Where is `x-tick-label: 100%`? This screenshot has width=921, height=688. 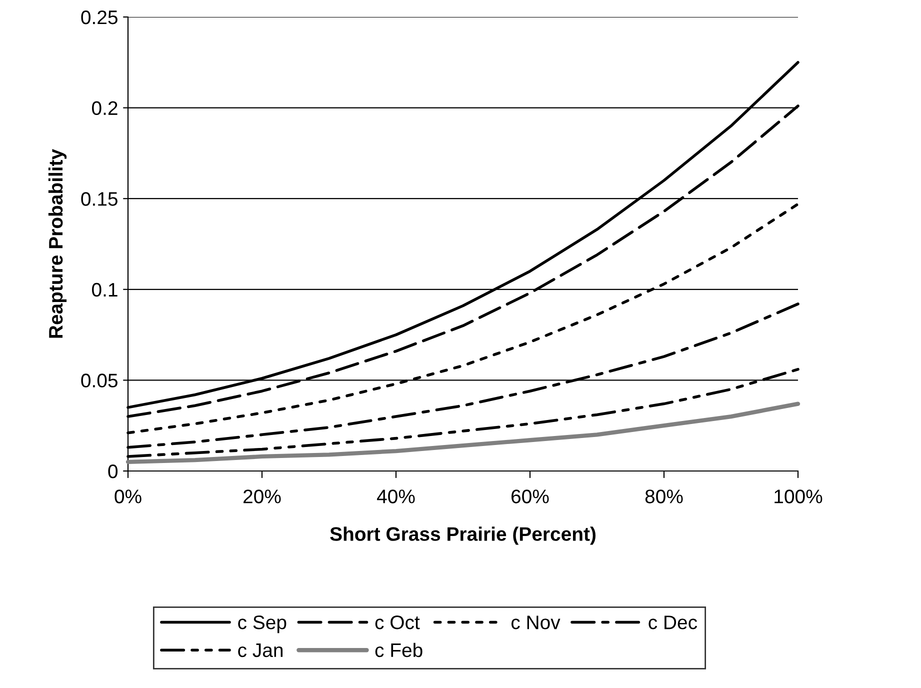 x-tick-label: 100% is located at coordinates (798, 497).